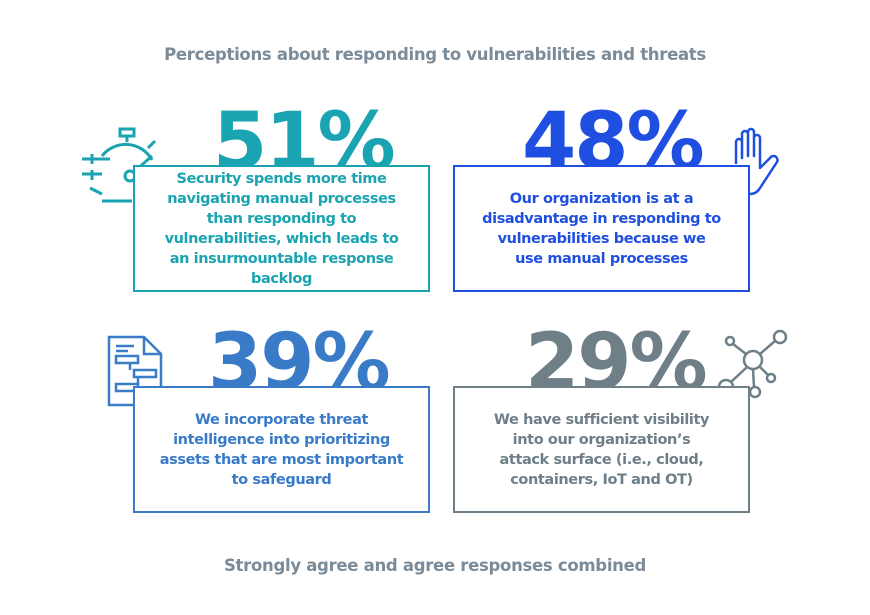  I want to click on raised-hand-icon, so click(761, 164).